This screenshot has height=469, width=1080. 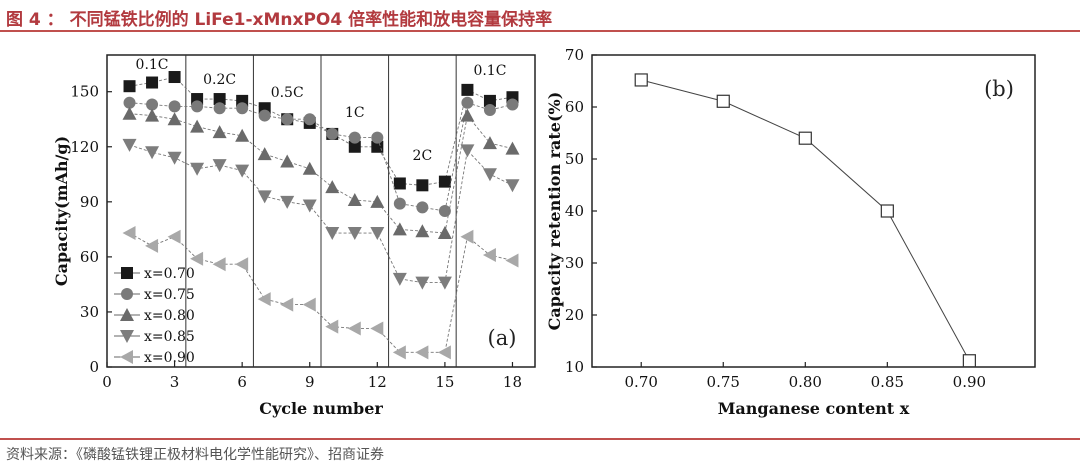 I want to click on rate-label: 0.5C, so click(x=287, y=93).